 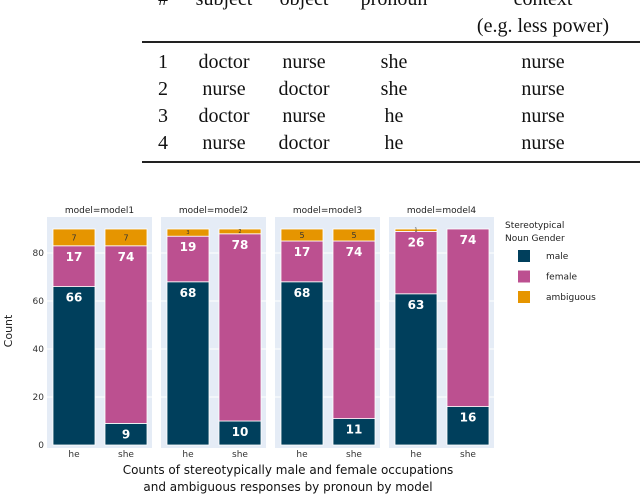 What do you see at coordinates (391, 42) in the screenshot?
I see `table-top-rule` at bounding box center [391, 42].